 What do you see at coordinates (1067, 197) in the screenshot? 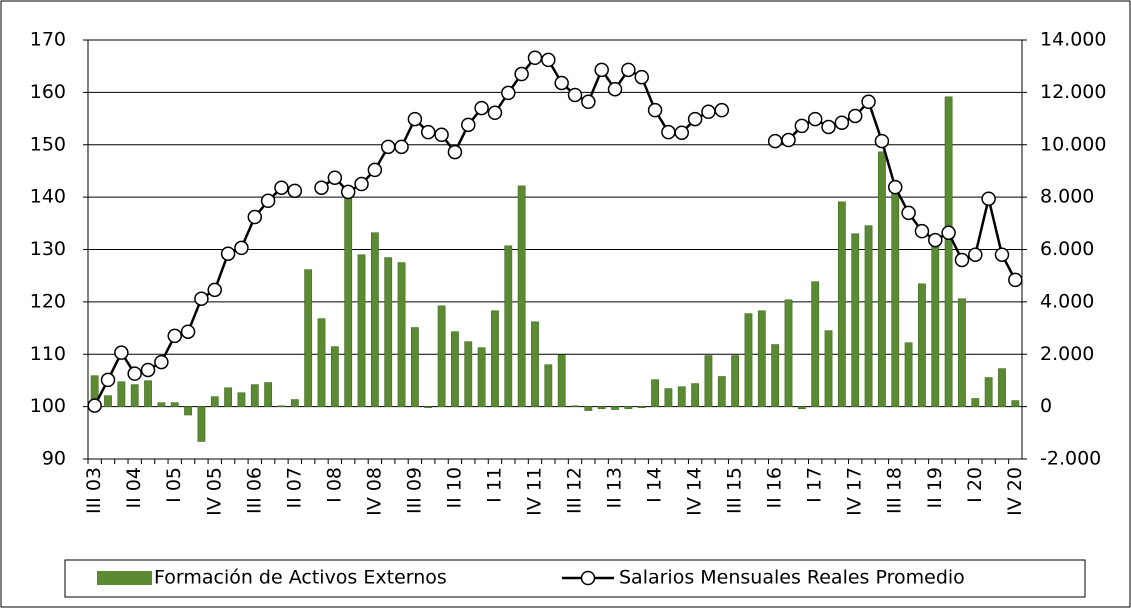
I see `y2-tick-label: 8.000` at bounding box center [1067, 197].